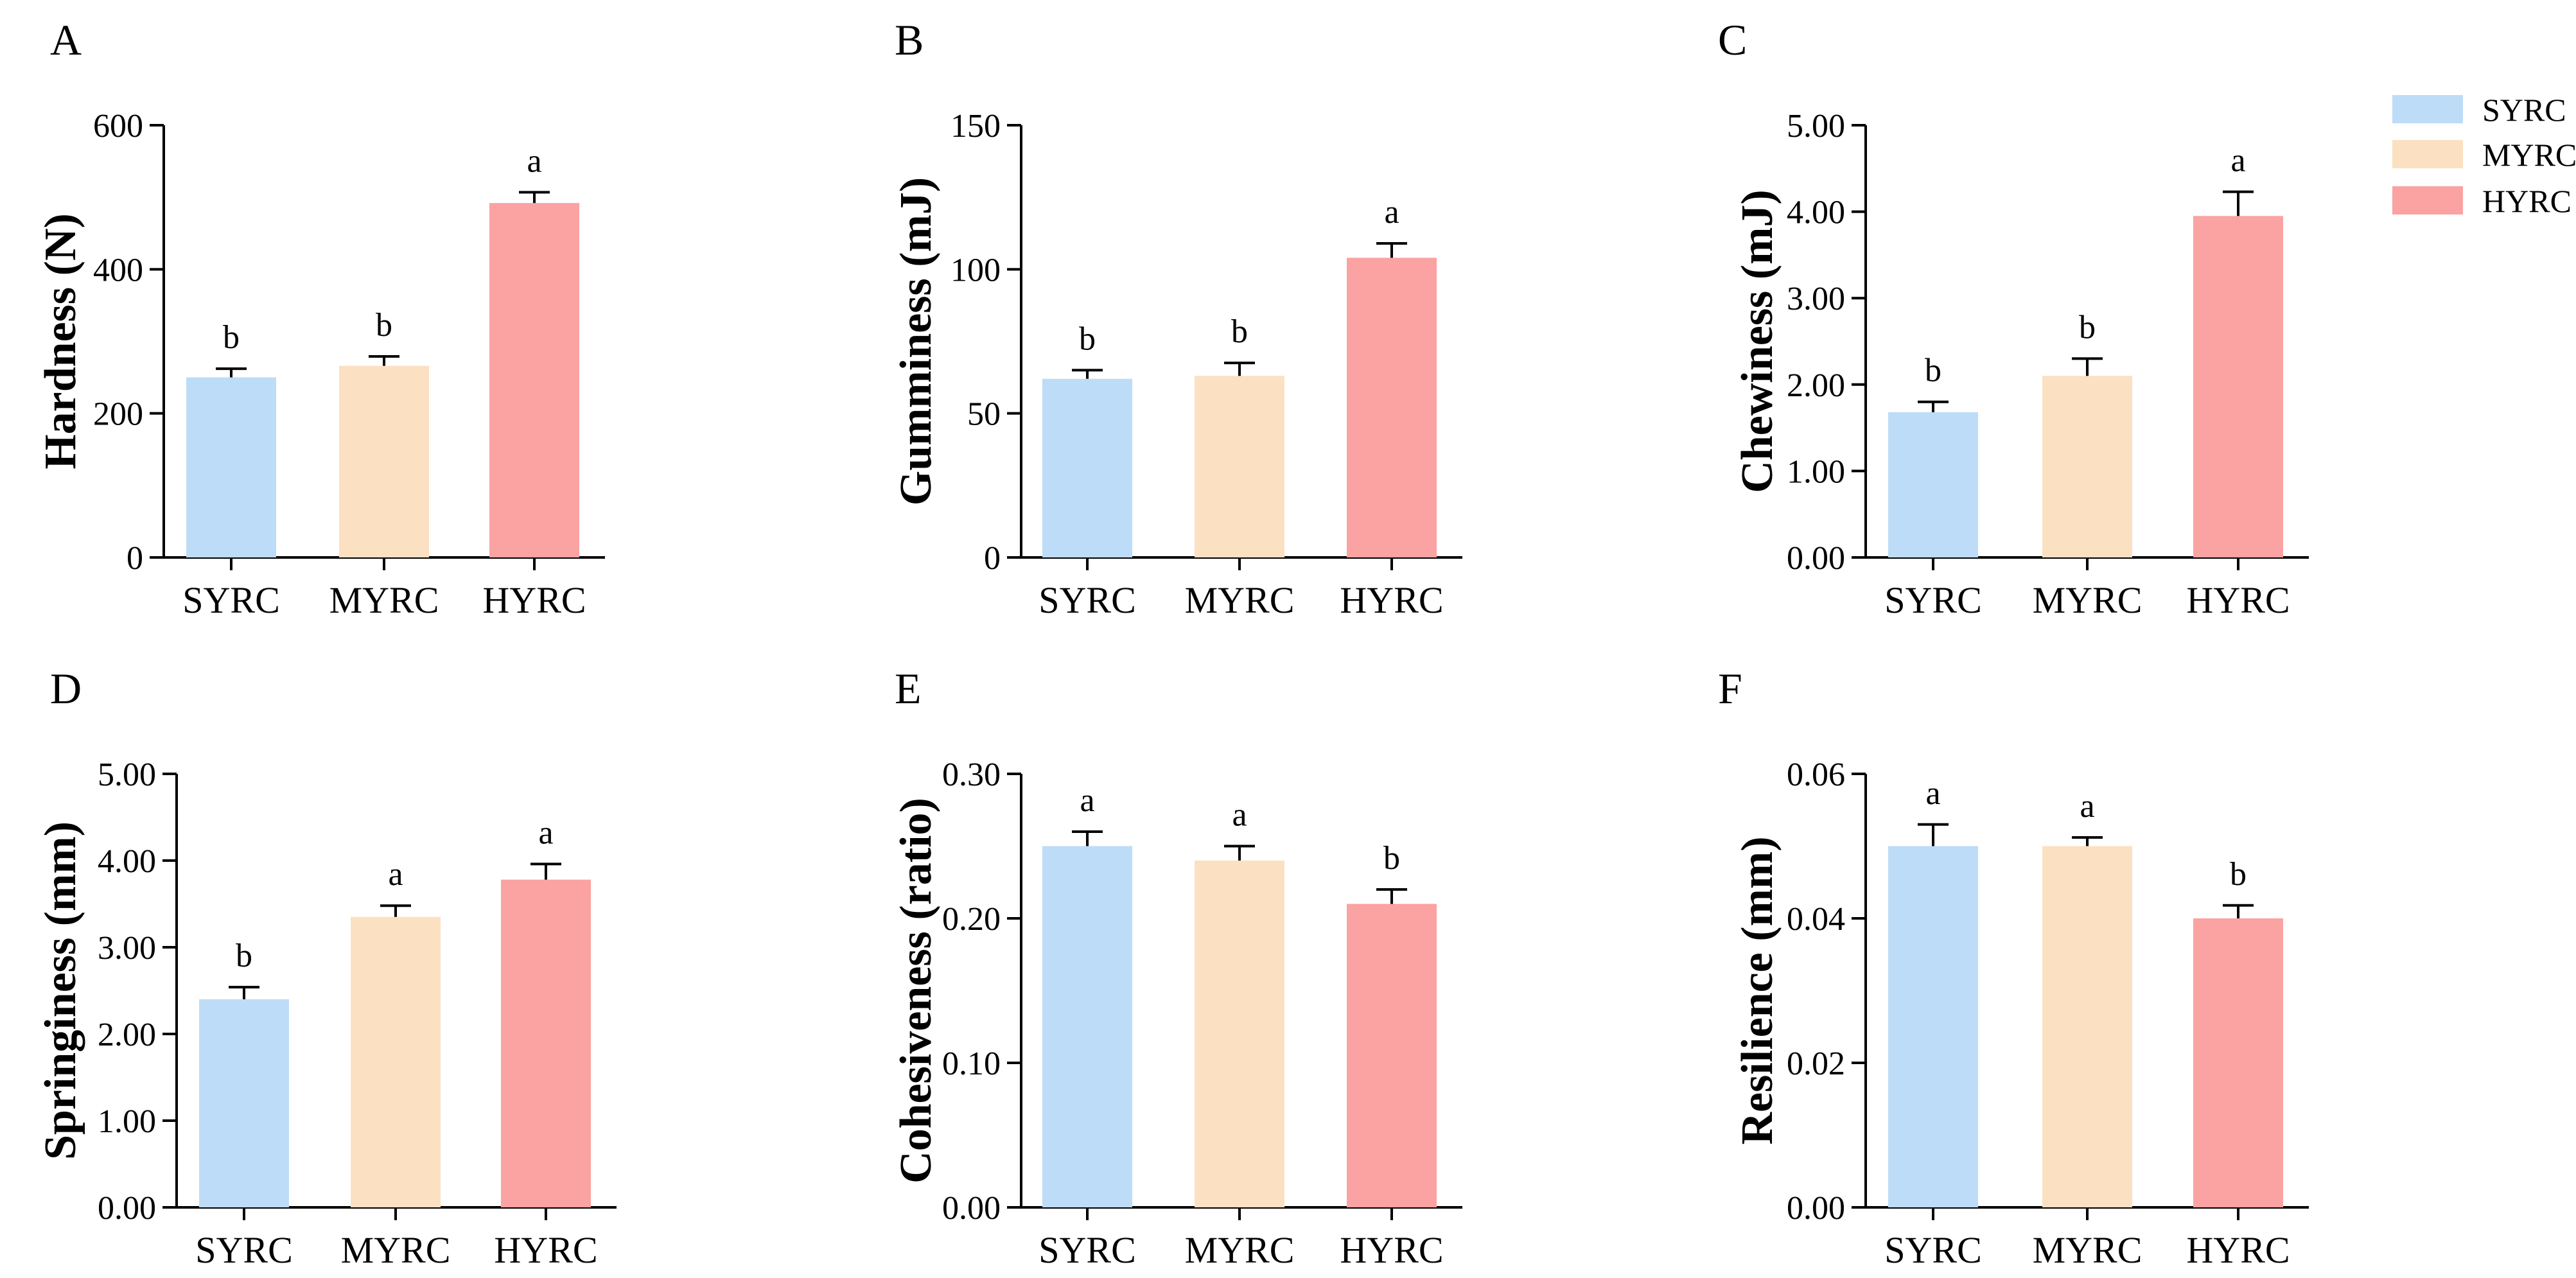 This screenshot has height=1278, width=2576. What do you see at coordinates (534, 380) in the screenshot?
I see `bar-a-hyrc` at bounding box center [534, 380].